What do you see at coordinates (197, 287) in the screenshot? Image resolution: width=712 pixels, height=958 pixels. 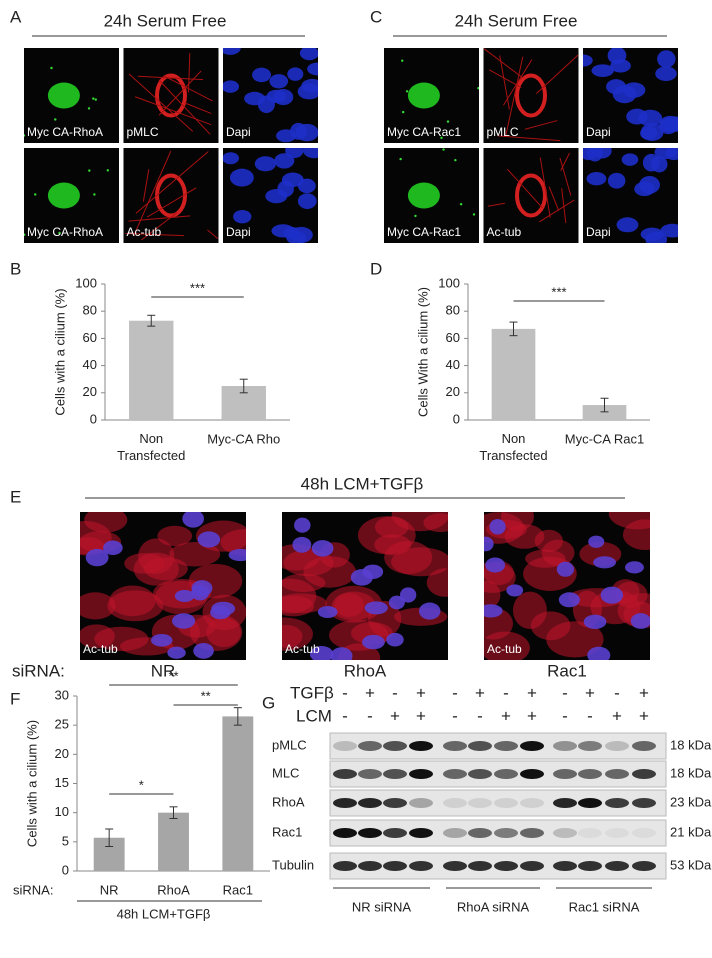 I see `significance-label: ***` at bounding box center [197, 287].